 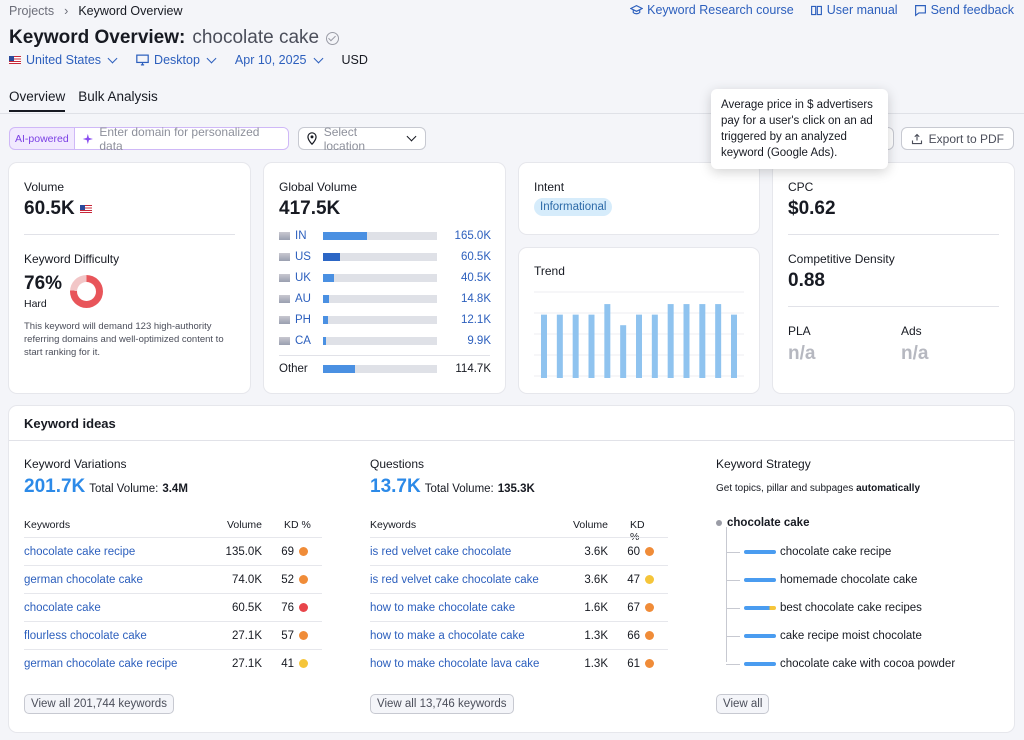 I want to click on country-volume: 40.5K, so click(x=475, y=278).